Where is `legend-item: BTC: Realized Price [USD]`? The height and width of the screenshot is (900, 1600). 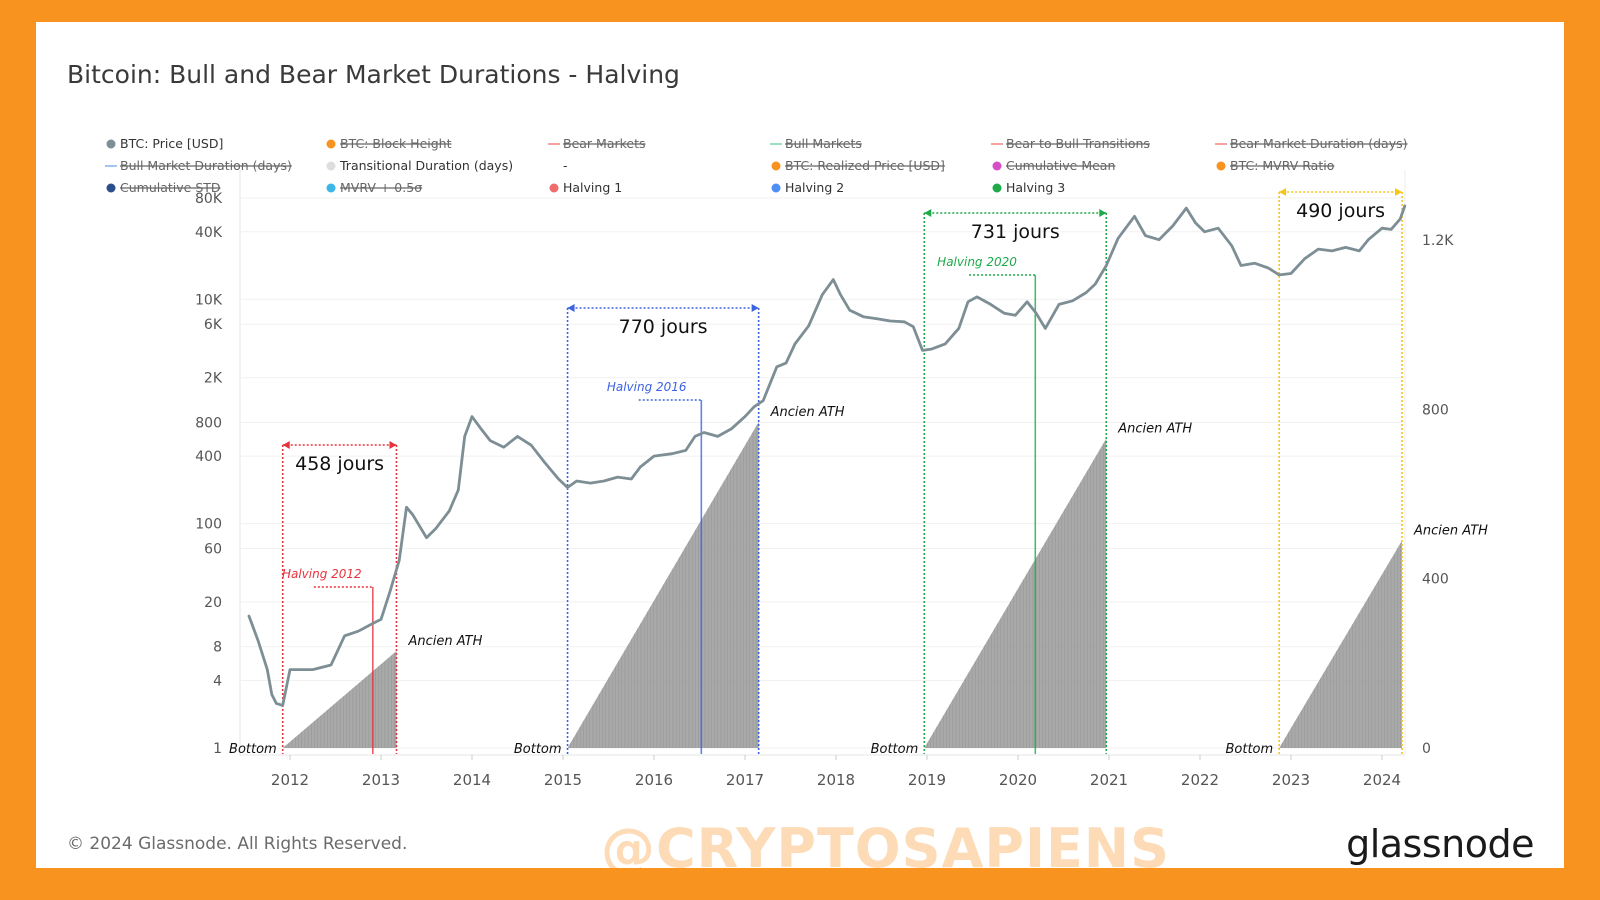
legend-item: BTC: Realized Price [USD] is located at coordinates (858, 165).